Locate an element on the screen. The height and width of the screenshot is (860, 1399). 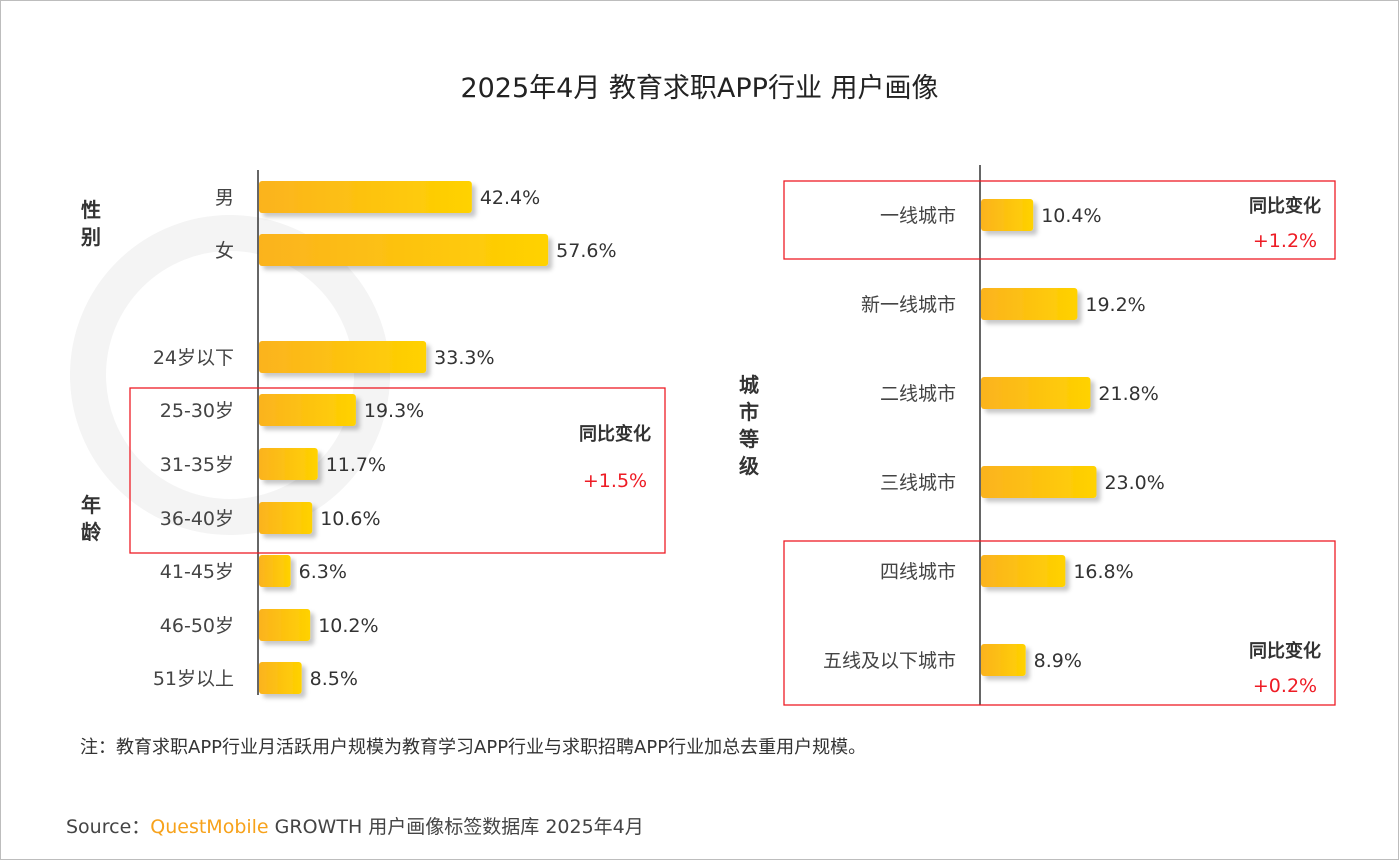
value-label: 10.6% is located at coordinates (350, 519).